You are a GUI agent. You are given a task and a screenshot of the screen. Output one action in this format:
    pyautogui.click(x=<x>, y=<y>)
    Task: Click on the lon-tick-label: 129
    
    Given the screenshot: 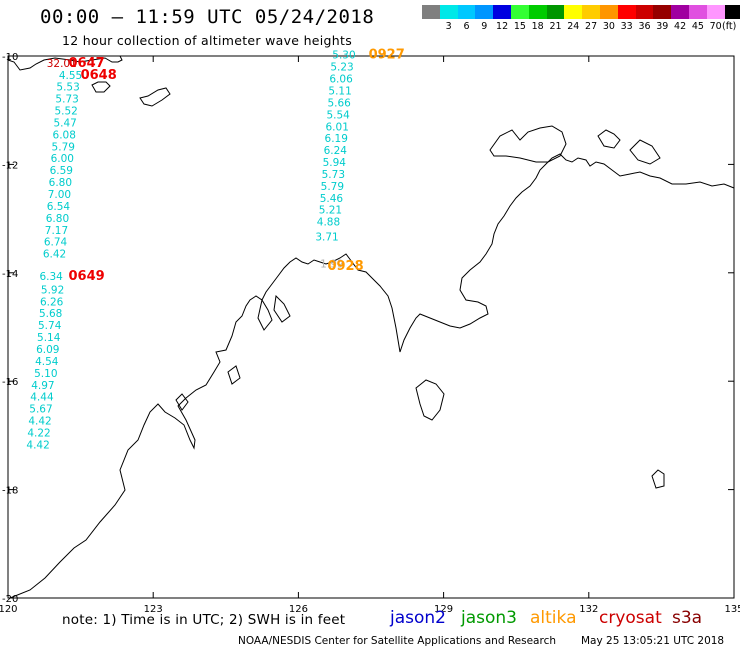 What is the action you would take?
    pyautogui.click(x=443, y=609)
    